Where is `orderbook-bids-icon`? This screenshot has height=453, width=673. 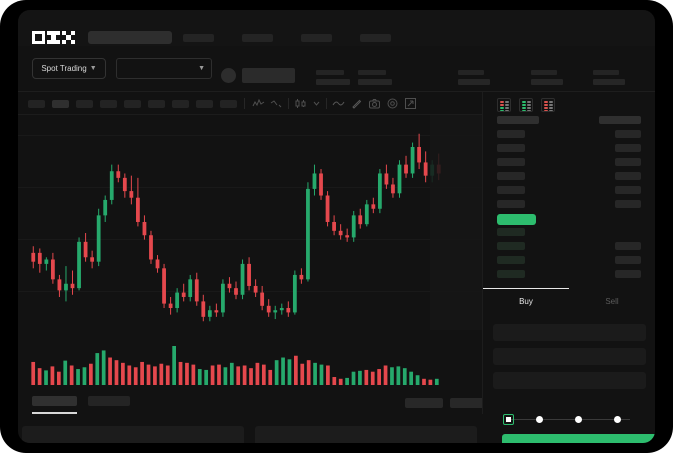
orderbook-bids-icon is located at coordinates (526, 105).